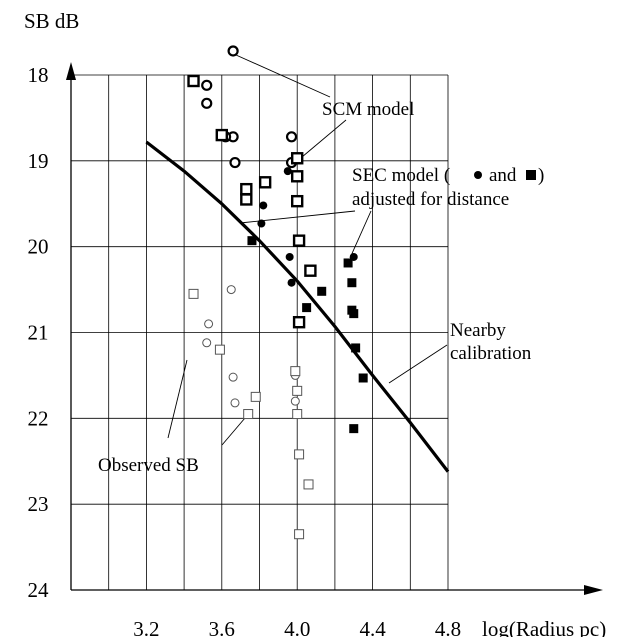  What do you see at coordinates (38, 504) in the screenshot?
I see `y-tick-label: 23` at bounding box center [38, 504].